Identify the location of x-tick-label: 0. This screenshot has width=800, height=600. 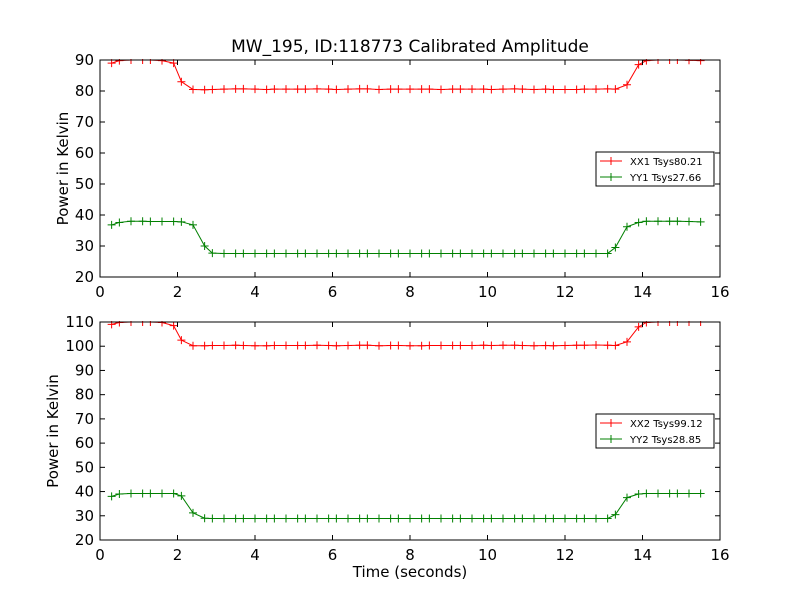
(100, 292).